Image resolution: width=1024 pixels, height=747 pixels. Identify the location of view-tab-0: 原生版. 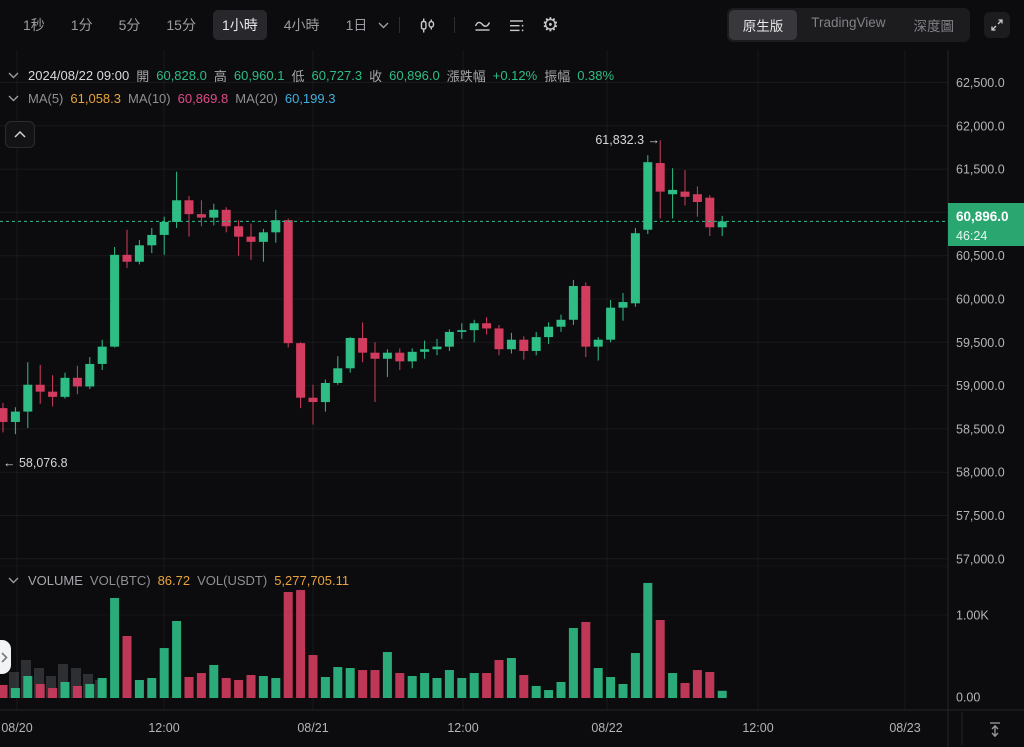
(763, 25).